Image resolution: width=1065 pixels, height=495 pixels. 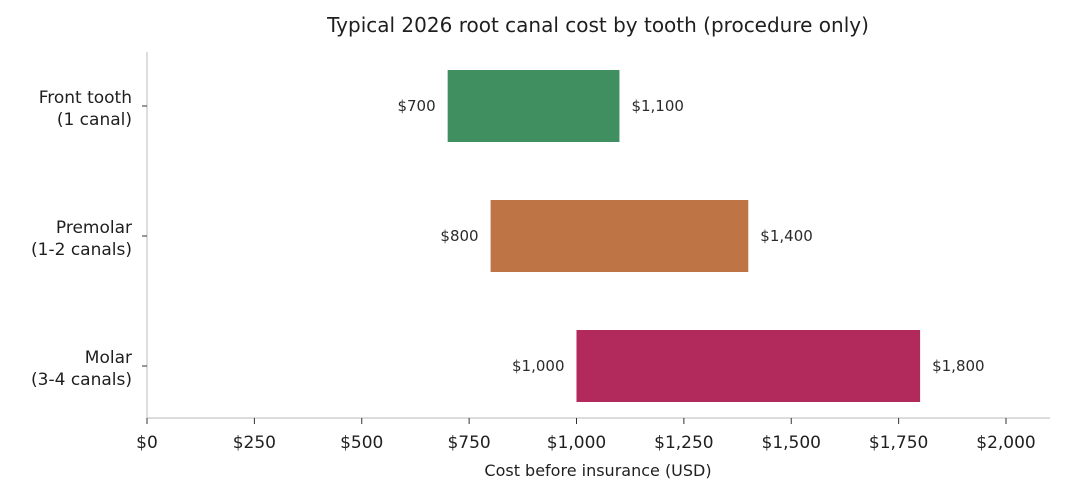 I want to click on category-label-line: Front tooth, so click(x=85, y=98).